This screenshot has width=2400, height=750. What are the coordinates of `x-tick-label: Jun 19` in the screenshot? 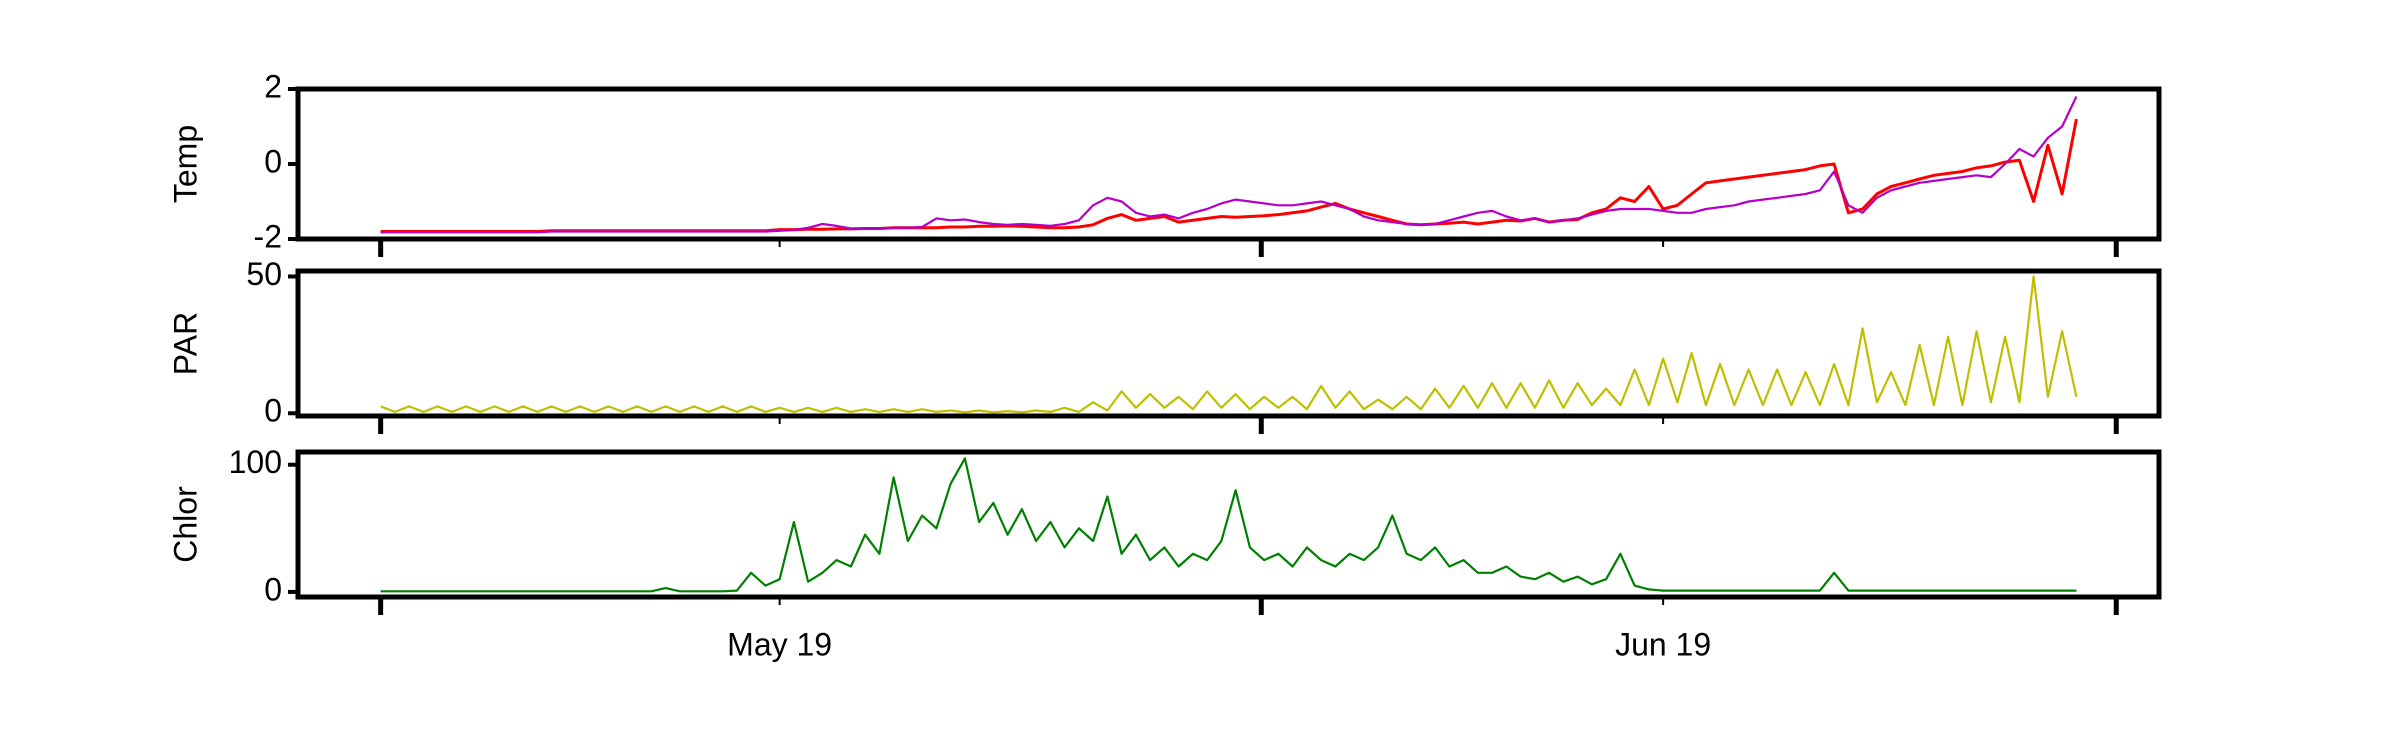 It's located at (1663, 644).